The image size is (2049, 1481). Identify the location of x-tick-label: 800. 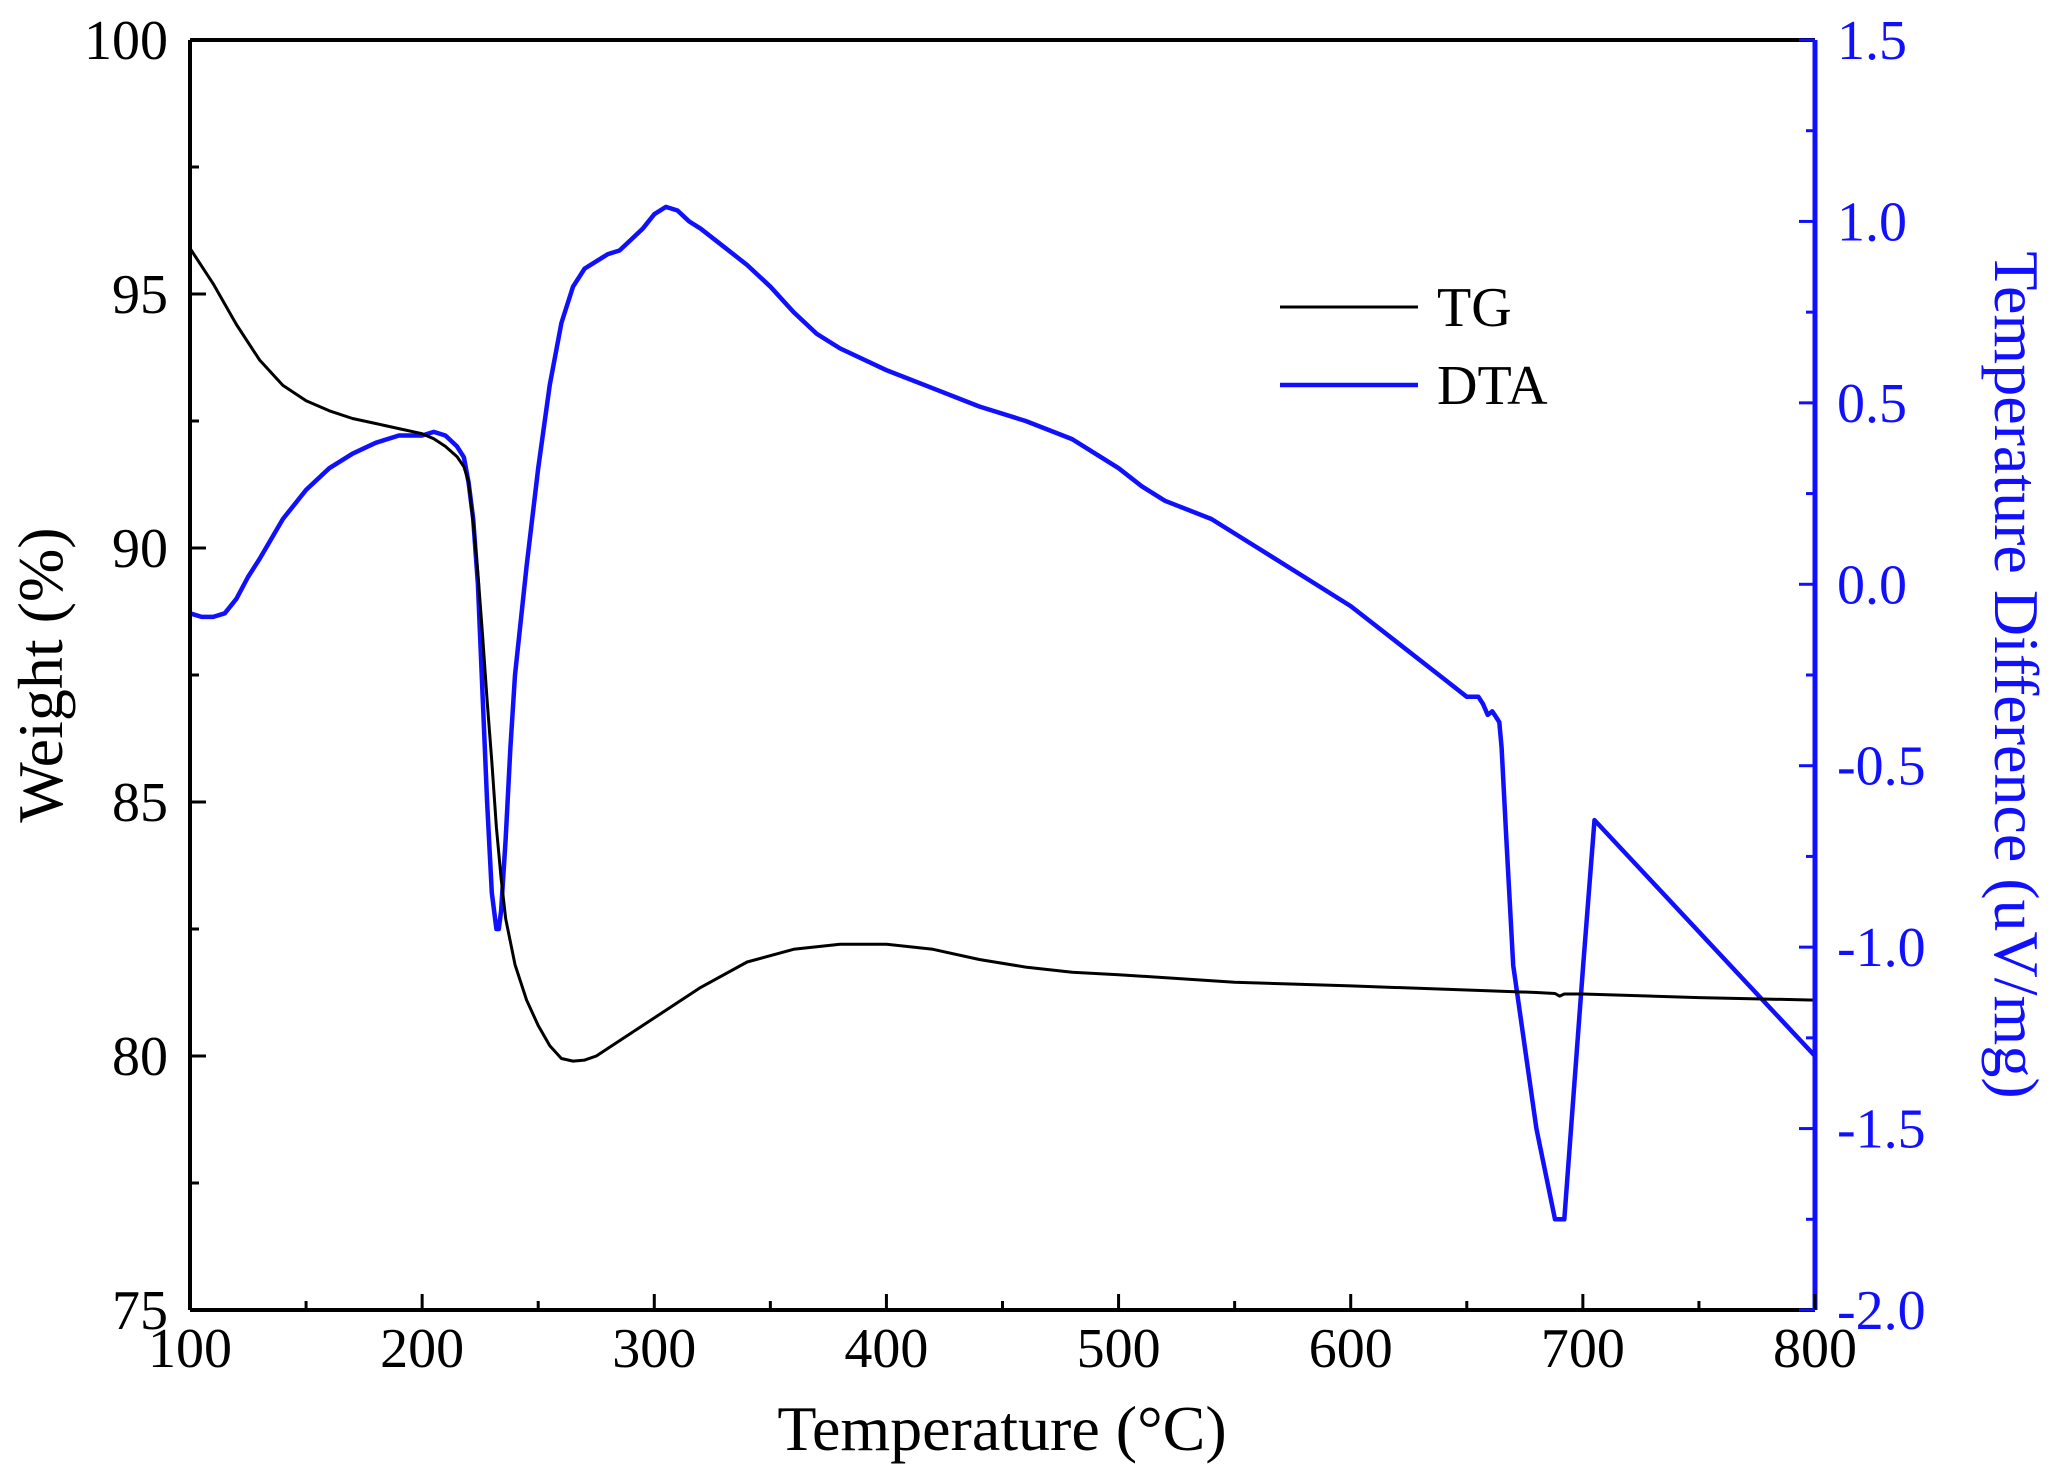
(1815, 1349).